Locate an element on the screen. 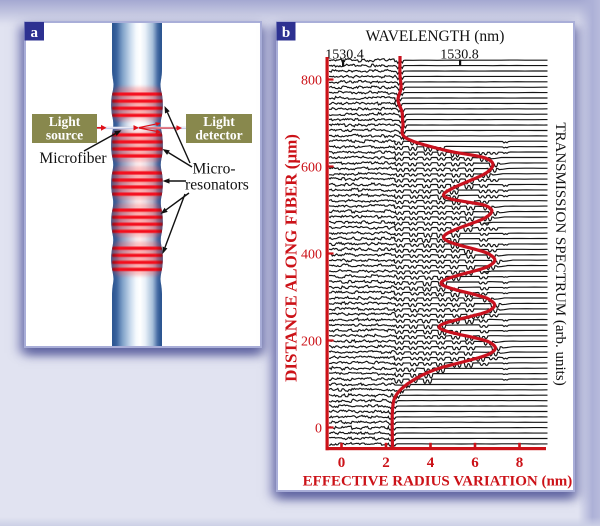 Image resolution: width=600 pixels, height=526 pixels. svg-text: resonators is located at coordinates (217, 185).